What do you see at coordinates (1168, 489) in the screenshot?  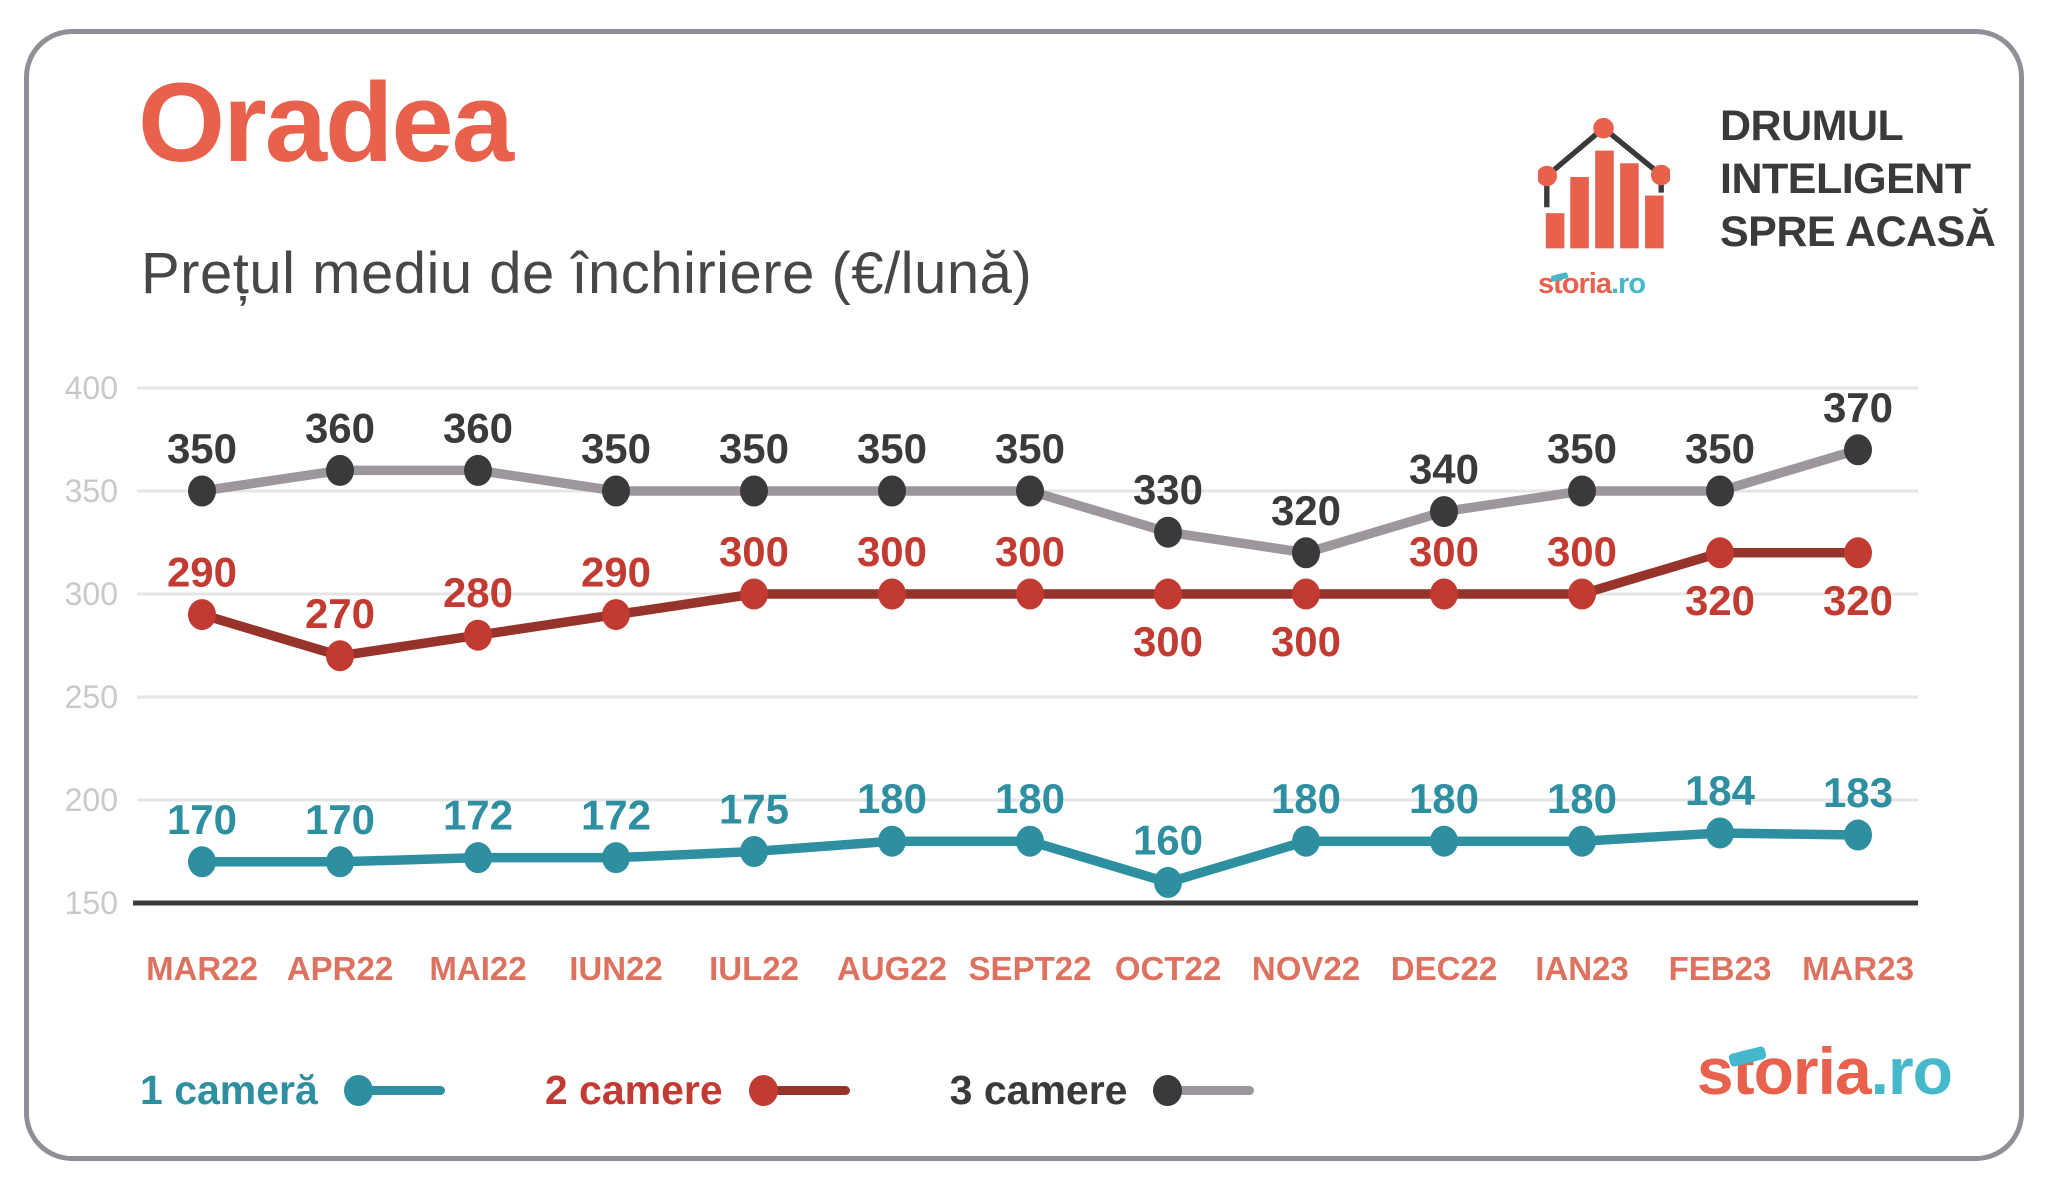 I see `point-label: 330` at bounding box center [1168, 489].